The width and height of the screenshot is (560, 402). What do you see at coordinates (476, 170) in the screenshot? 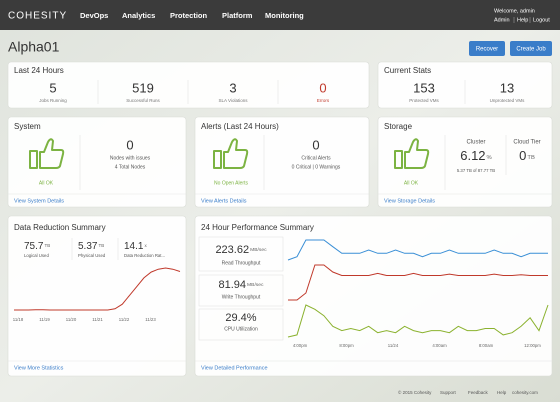
I see `stat-detail: 5.37 TB of 87.77 TB` at bounding box center [476, 170].